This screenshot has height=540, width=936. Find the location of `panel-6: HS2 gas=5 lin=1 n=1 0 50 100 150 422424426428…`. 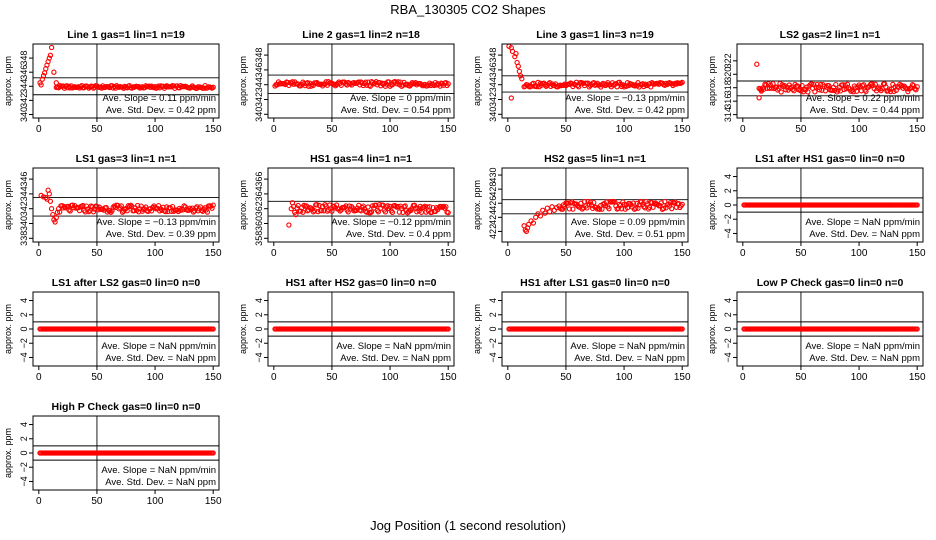

panel-6: HS2 gas=5 lin=1 n=1 0 50 100 150 422424426428… is located at coordinates (581, 206).